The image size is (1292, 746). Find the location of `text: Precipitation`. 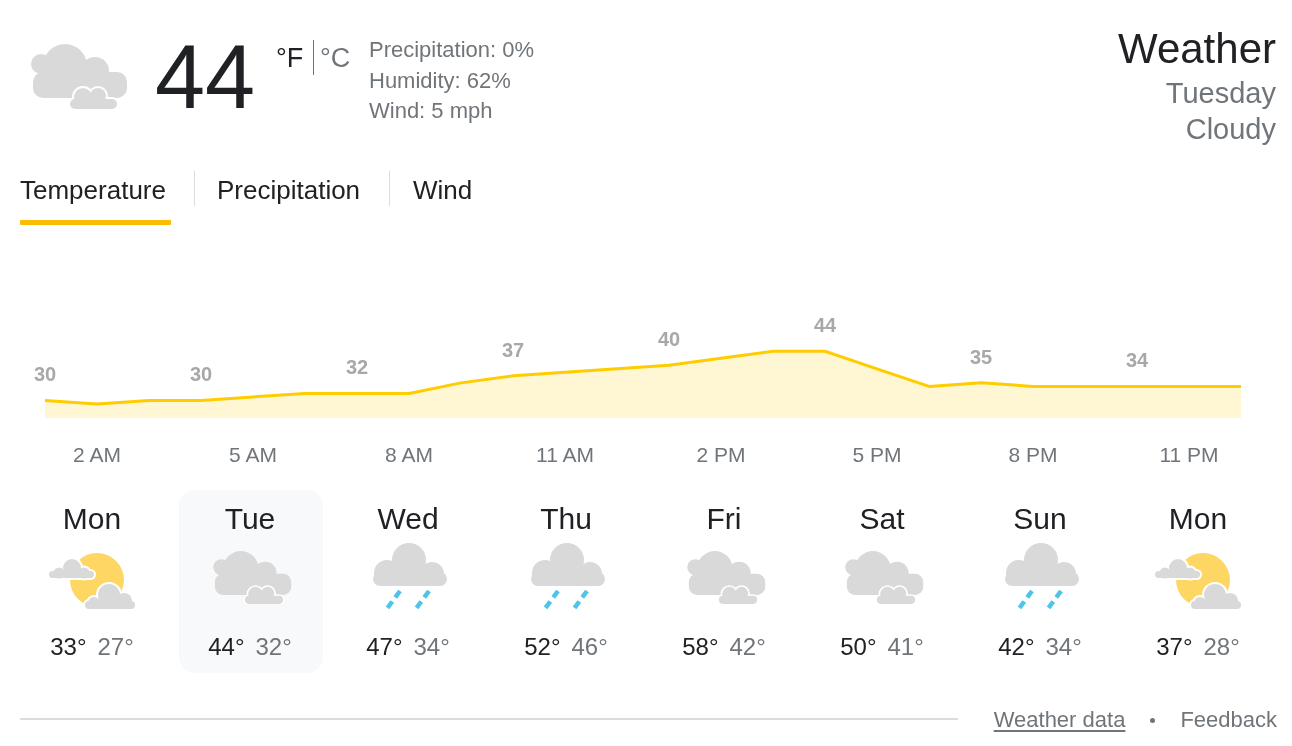

text: Precipitation is located at coordinates (289, 189).